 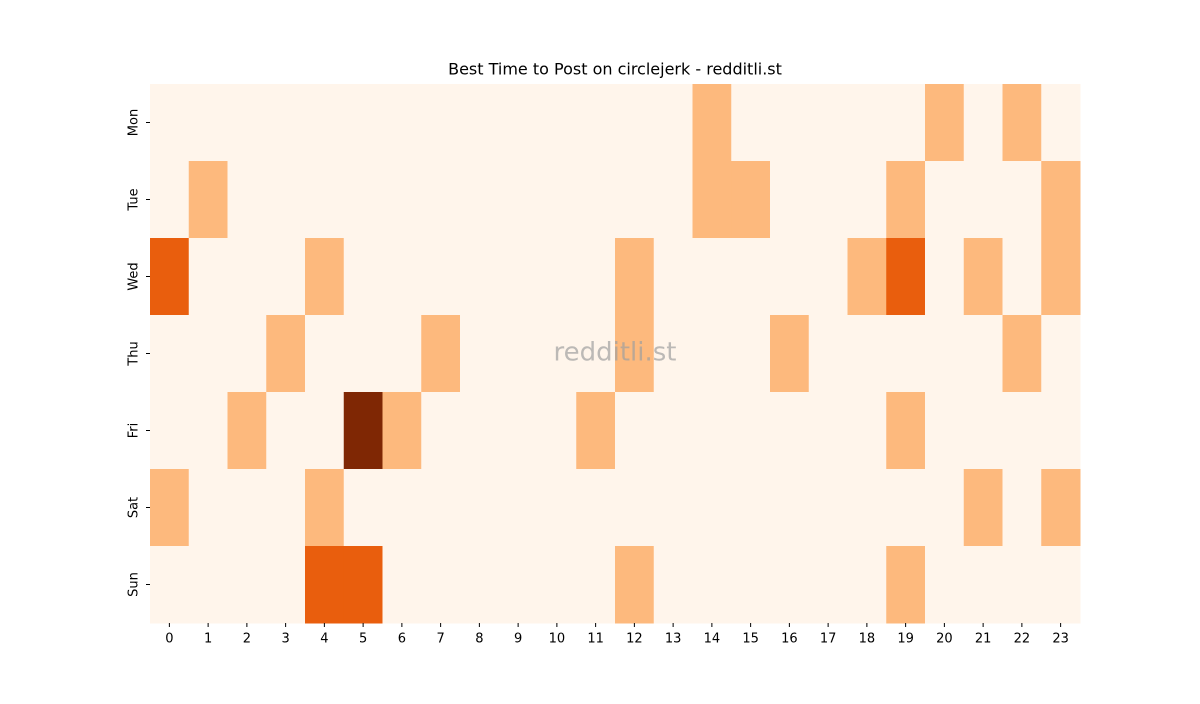 I want to click on x-tick-label: 1, so click(x=208, y=639).